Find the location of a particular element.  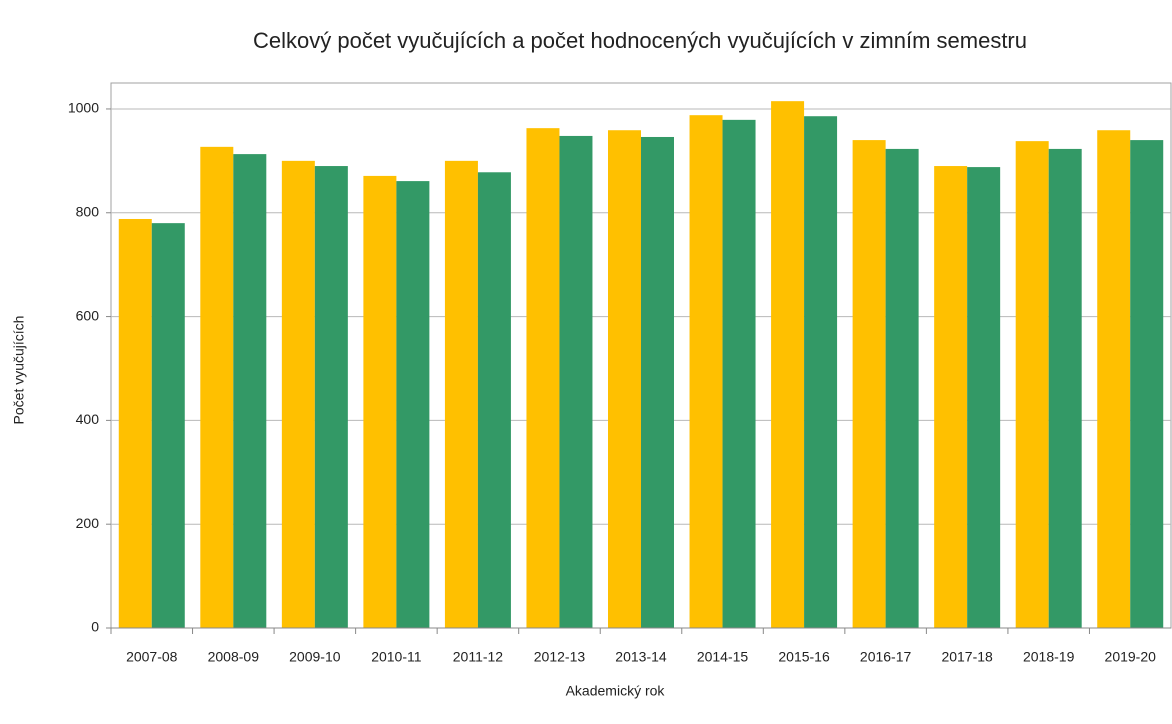

x-tick-label: 2014-15 is located at coordinates (723, 657).